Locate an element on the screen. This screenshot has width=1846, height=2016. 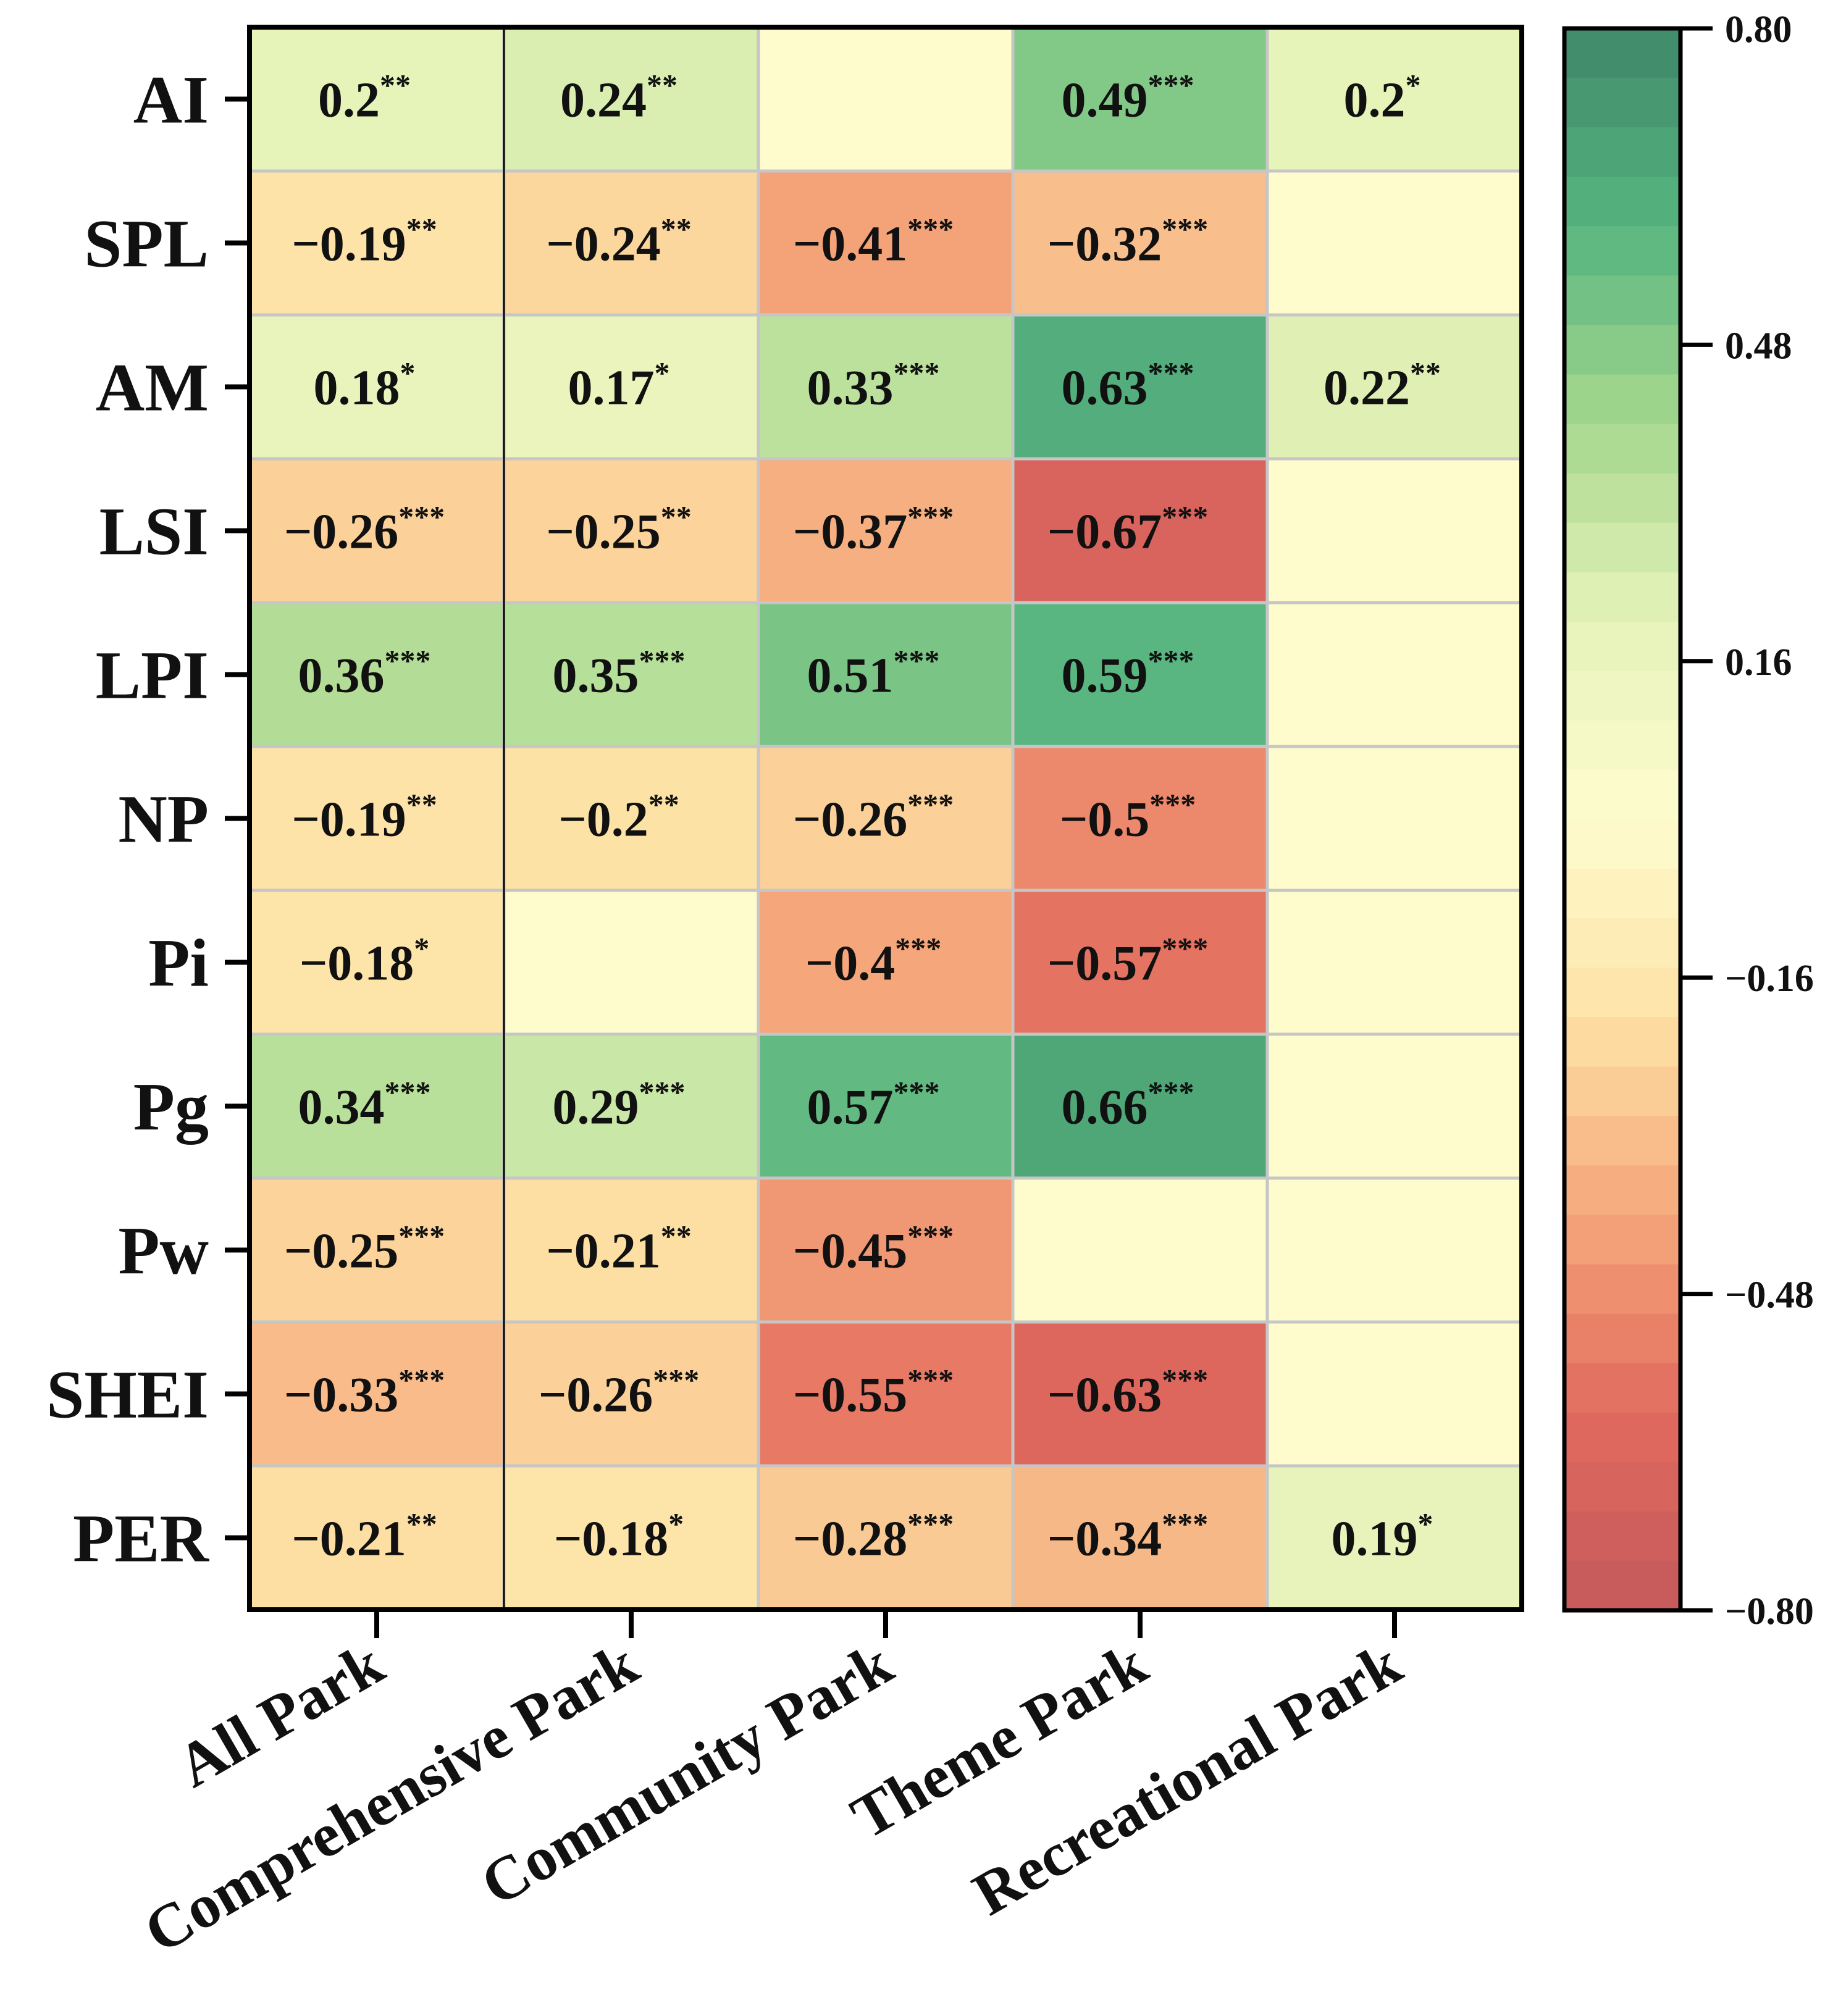
cell-value-label: 0.17* is located at coordinates (619, 386).